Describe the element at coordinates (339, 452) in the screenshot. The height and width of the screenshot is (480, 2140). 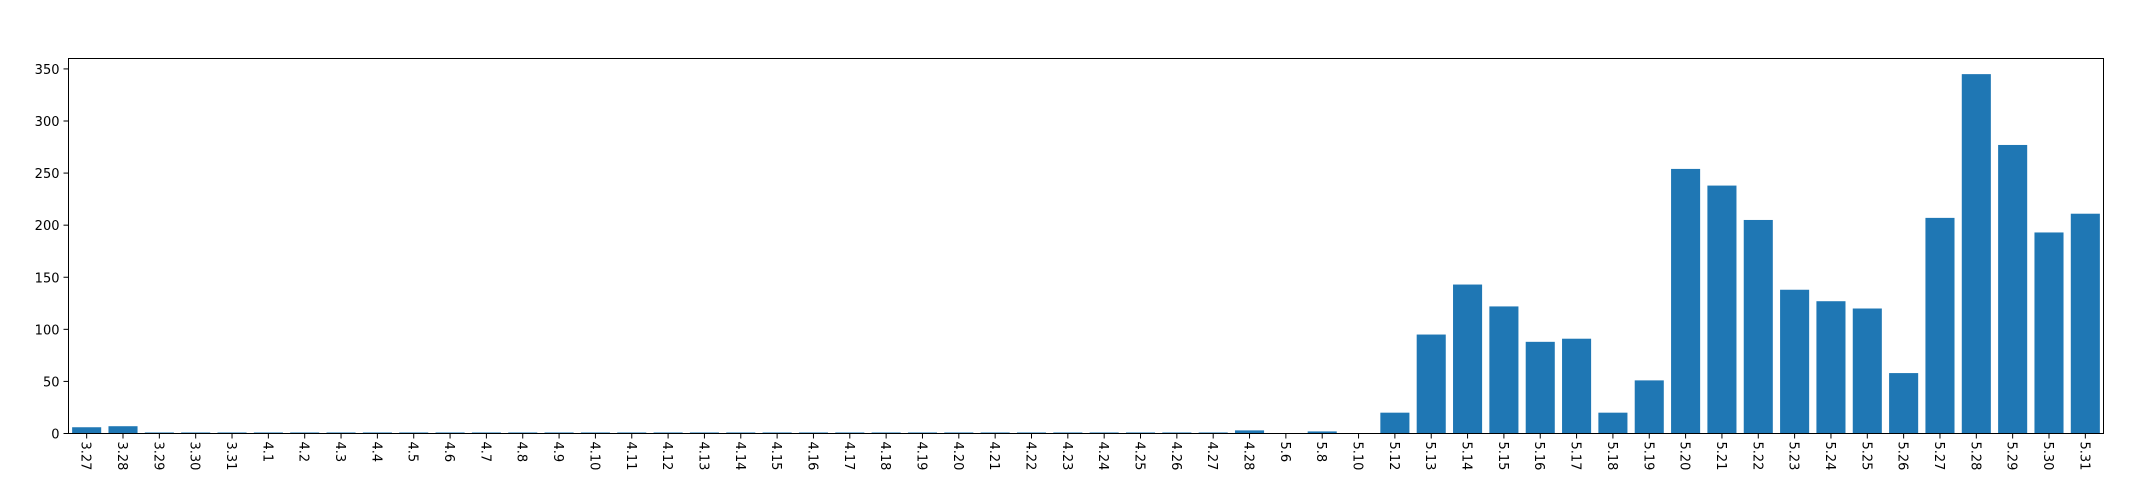
I see `x-tick-label: 4.3` at that location.